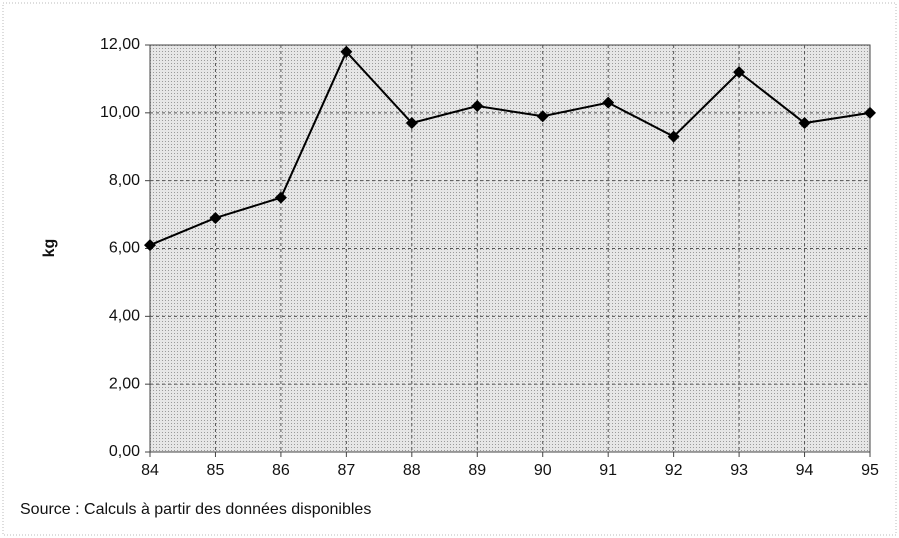  What do you see at coordinates (870, 470) in the screenshot?
I see `x-tick-label: 95` at bounding box center [870, 470].